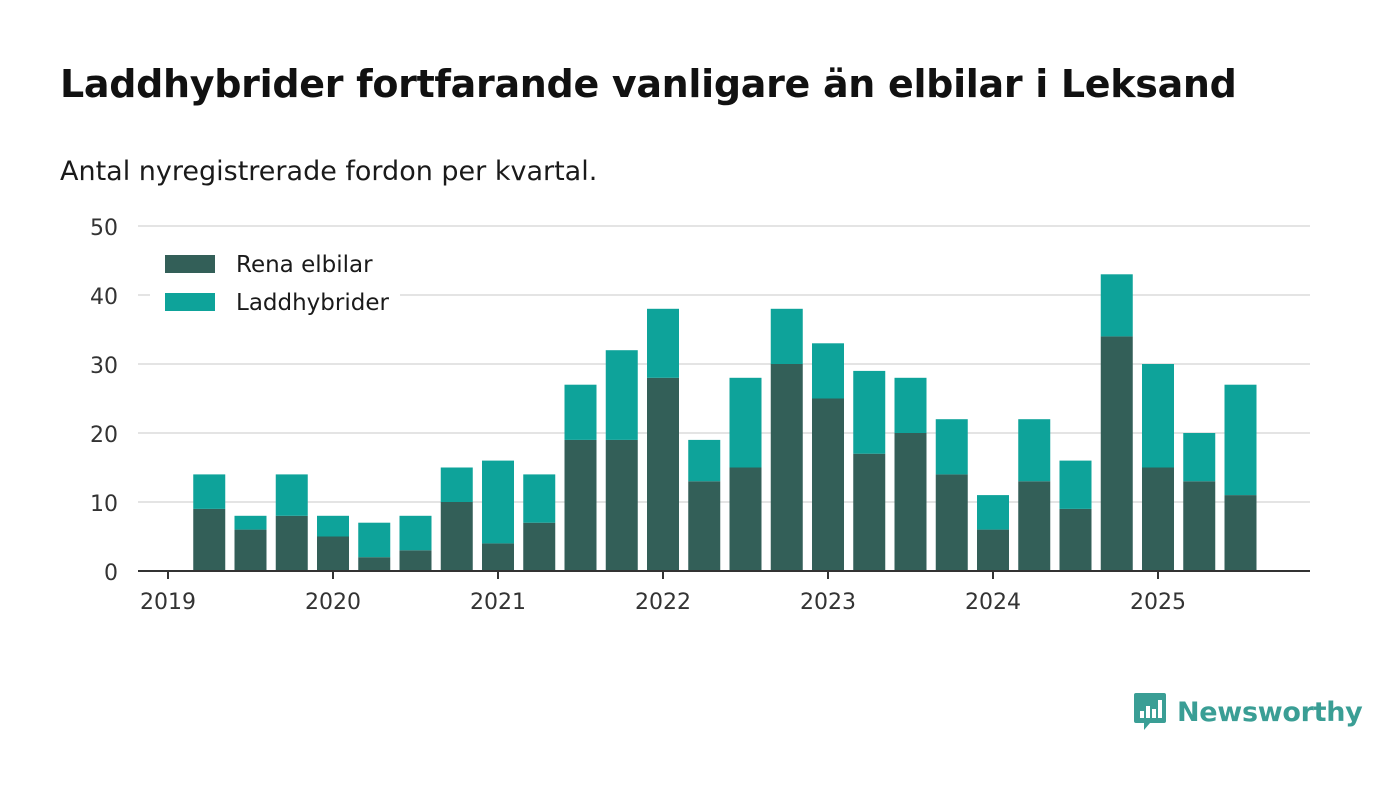  Describe the element at coordinates (104, 504) in the screenshot. I see `y-tick-label: 10` at that location.